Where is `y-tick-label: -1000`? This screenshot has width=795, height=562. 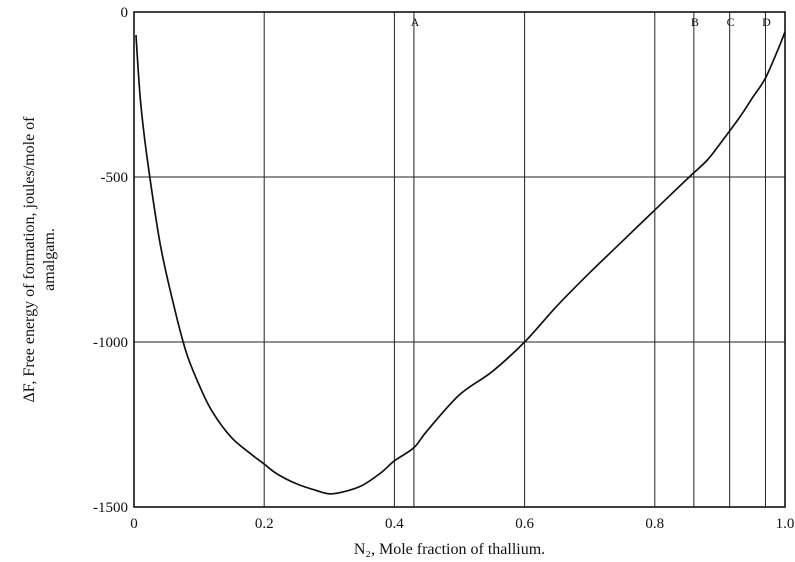
y-tick-label: -1000 is located at coordinates (110, 343).